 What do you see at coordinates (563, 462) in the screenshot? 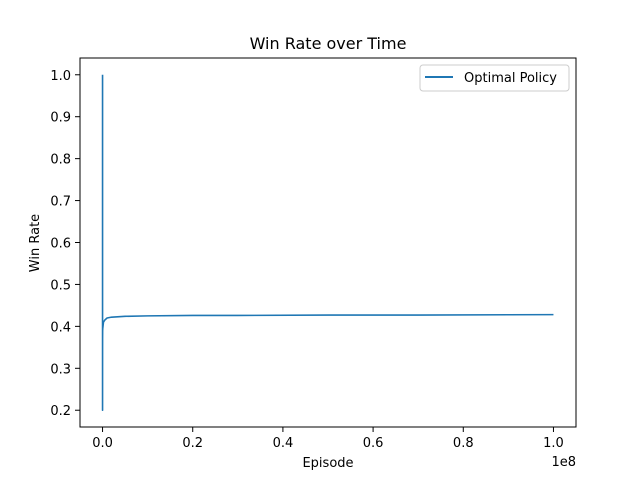
I see `x-axis-offset-label: 1e8` at bounding box center [563, 462].